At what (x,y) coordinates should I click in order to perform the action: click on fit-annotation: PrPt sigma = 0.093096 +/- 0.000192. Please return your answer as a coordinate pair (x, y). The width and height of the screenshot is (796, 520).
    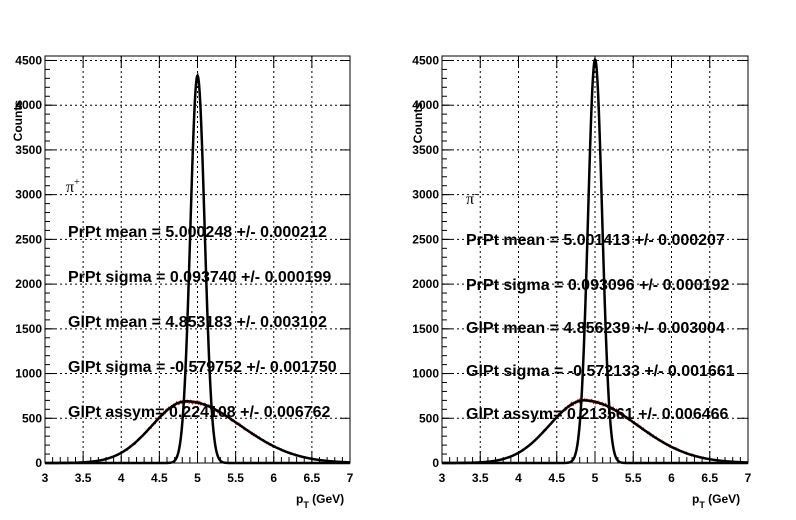
    Looking at the image, I should click on (597, 285).